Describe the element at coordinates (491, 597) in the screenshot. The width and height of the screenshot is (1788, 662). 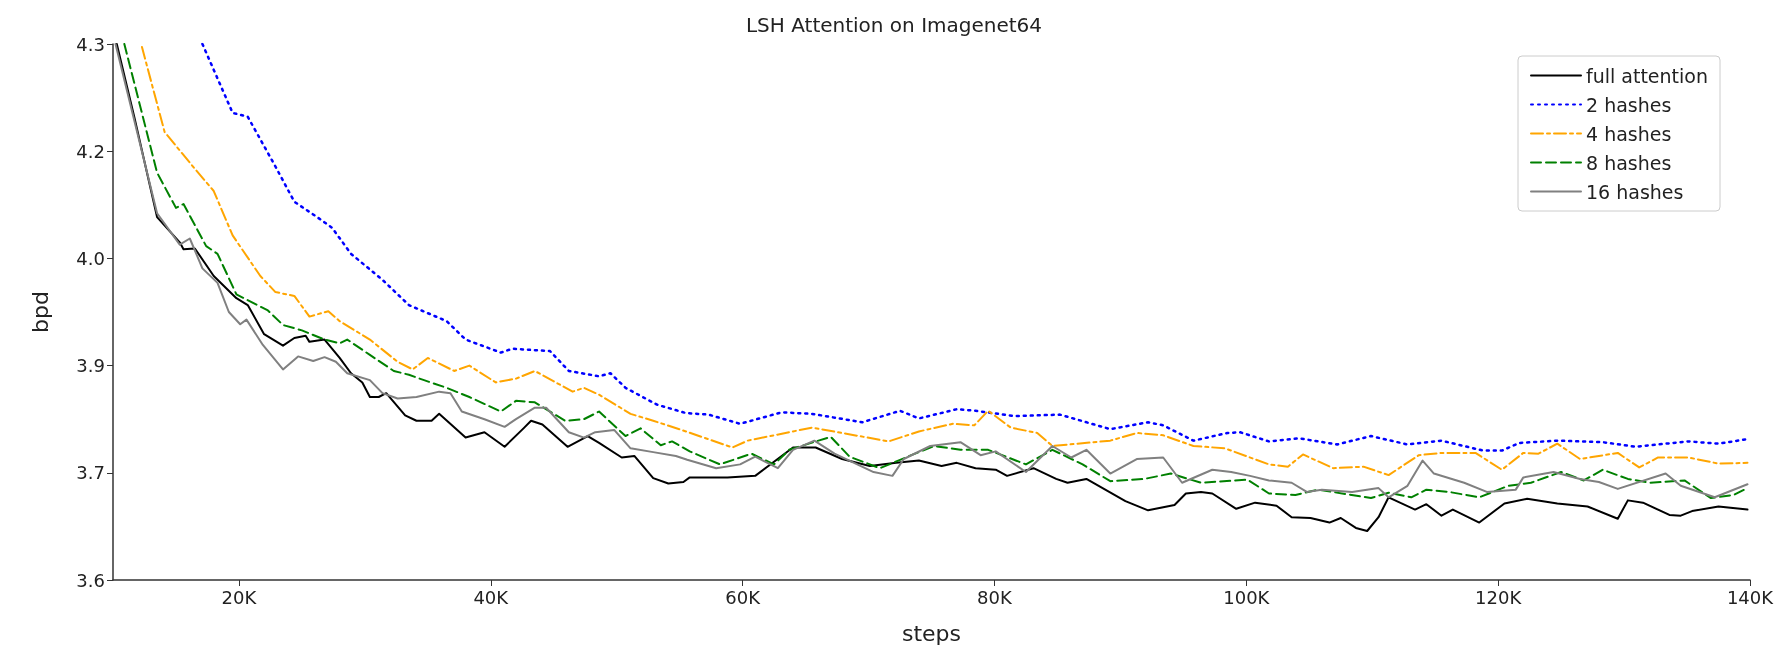
I see `x-tick-label: 40K` at that location.